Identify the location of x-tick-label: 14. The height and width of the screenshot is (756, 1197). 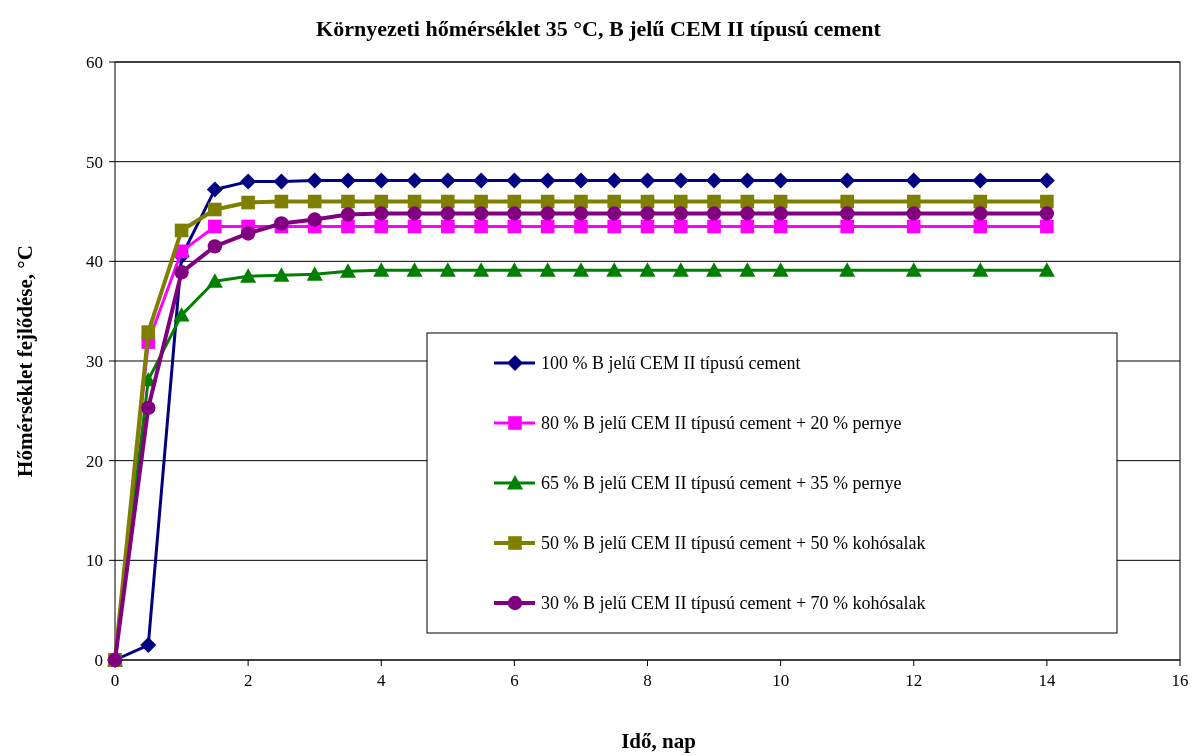
(1047, 680).